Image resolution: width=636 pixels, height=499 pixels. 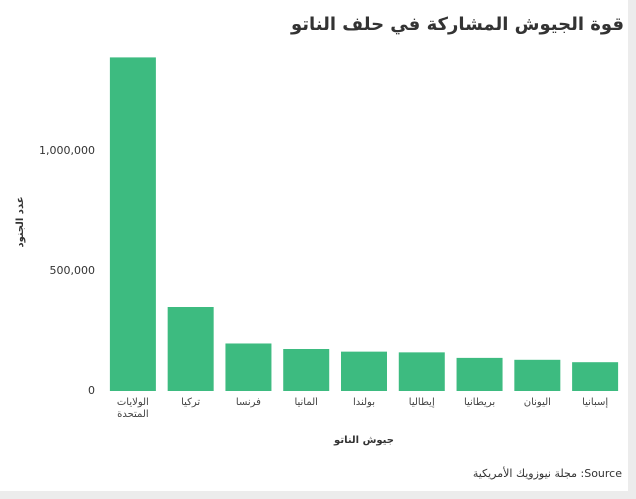 What do you see at coordinates (67, 150) in the screenshot?
I see `y-tick-label: 1,000,000` at bounding box center [67, 150].